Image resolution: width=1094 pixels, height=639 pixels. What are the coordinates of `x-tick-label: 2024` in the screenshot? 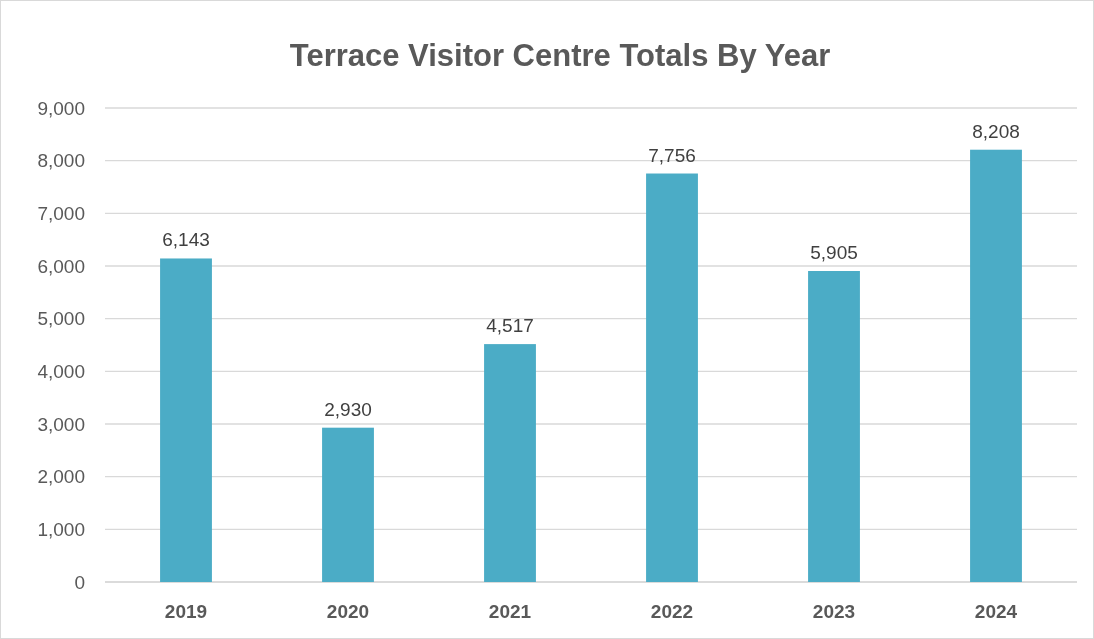 It's located at (996, 611).